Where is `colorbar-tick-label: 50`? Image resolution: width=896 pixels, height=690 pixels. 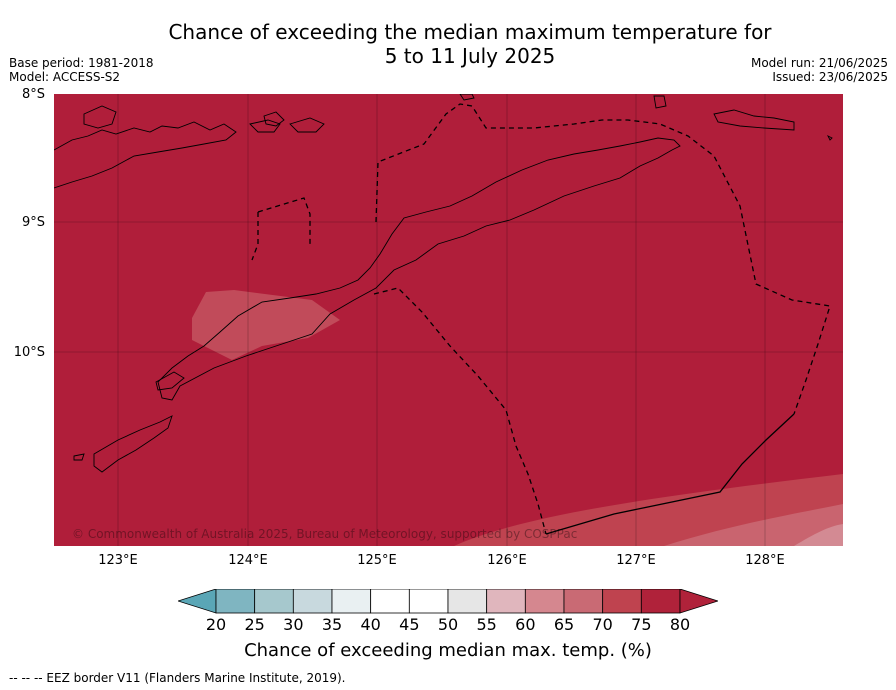 colorbar-tick-label: 50 is located at coordinates (448, 624).